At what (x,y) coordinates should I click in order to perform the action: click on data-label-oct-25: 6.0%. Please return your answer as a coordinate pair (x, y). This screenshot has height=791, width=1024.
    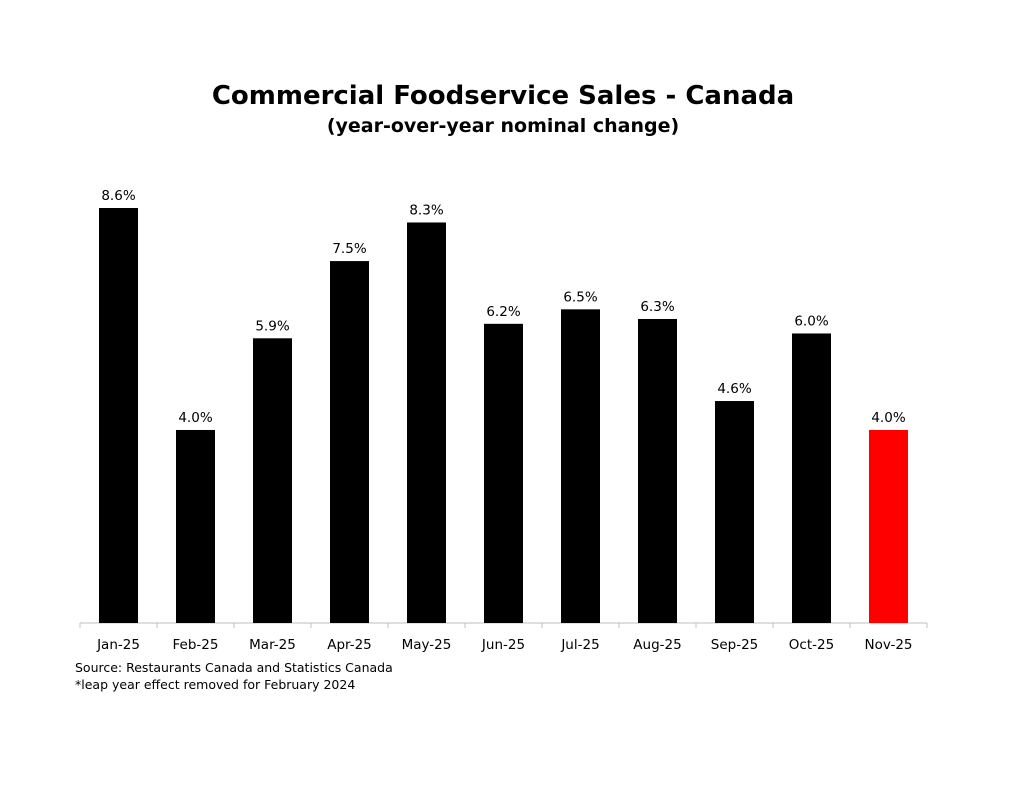
    Looking at the image, I should click on (811, 321).